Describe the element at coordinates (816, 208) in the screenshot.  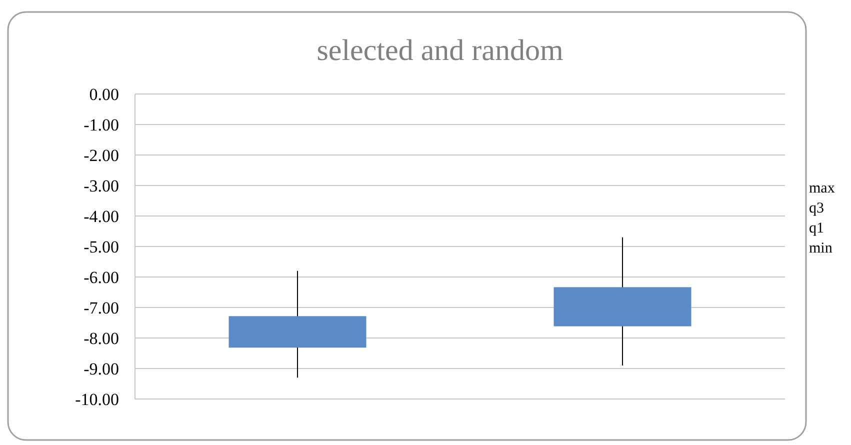
I see `text: q3` at that location.